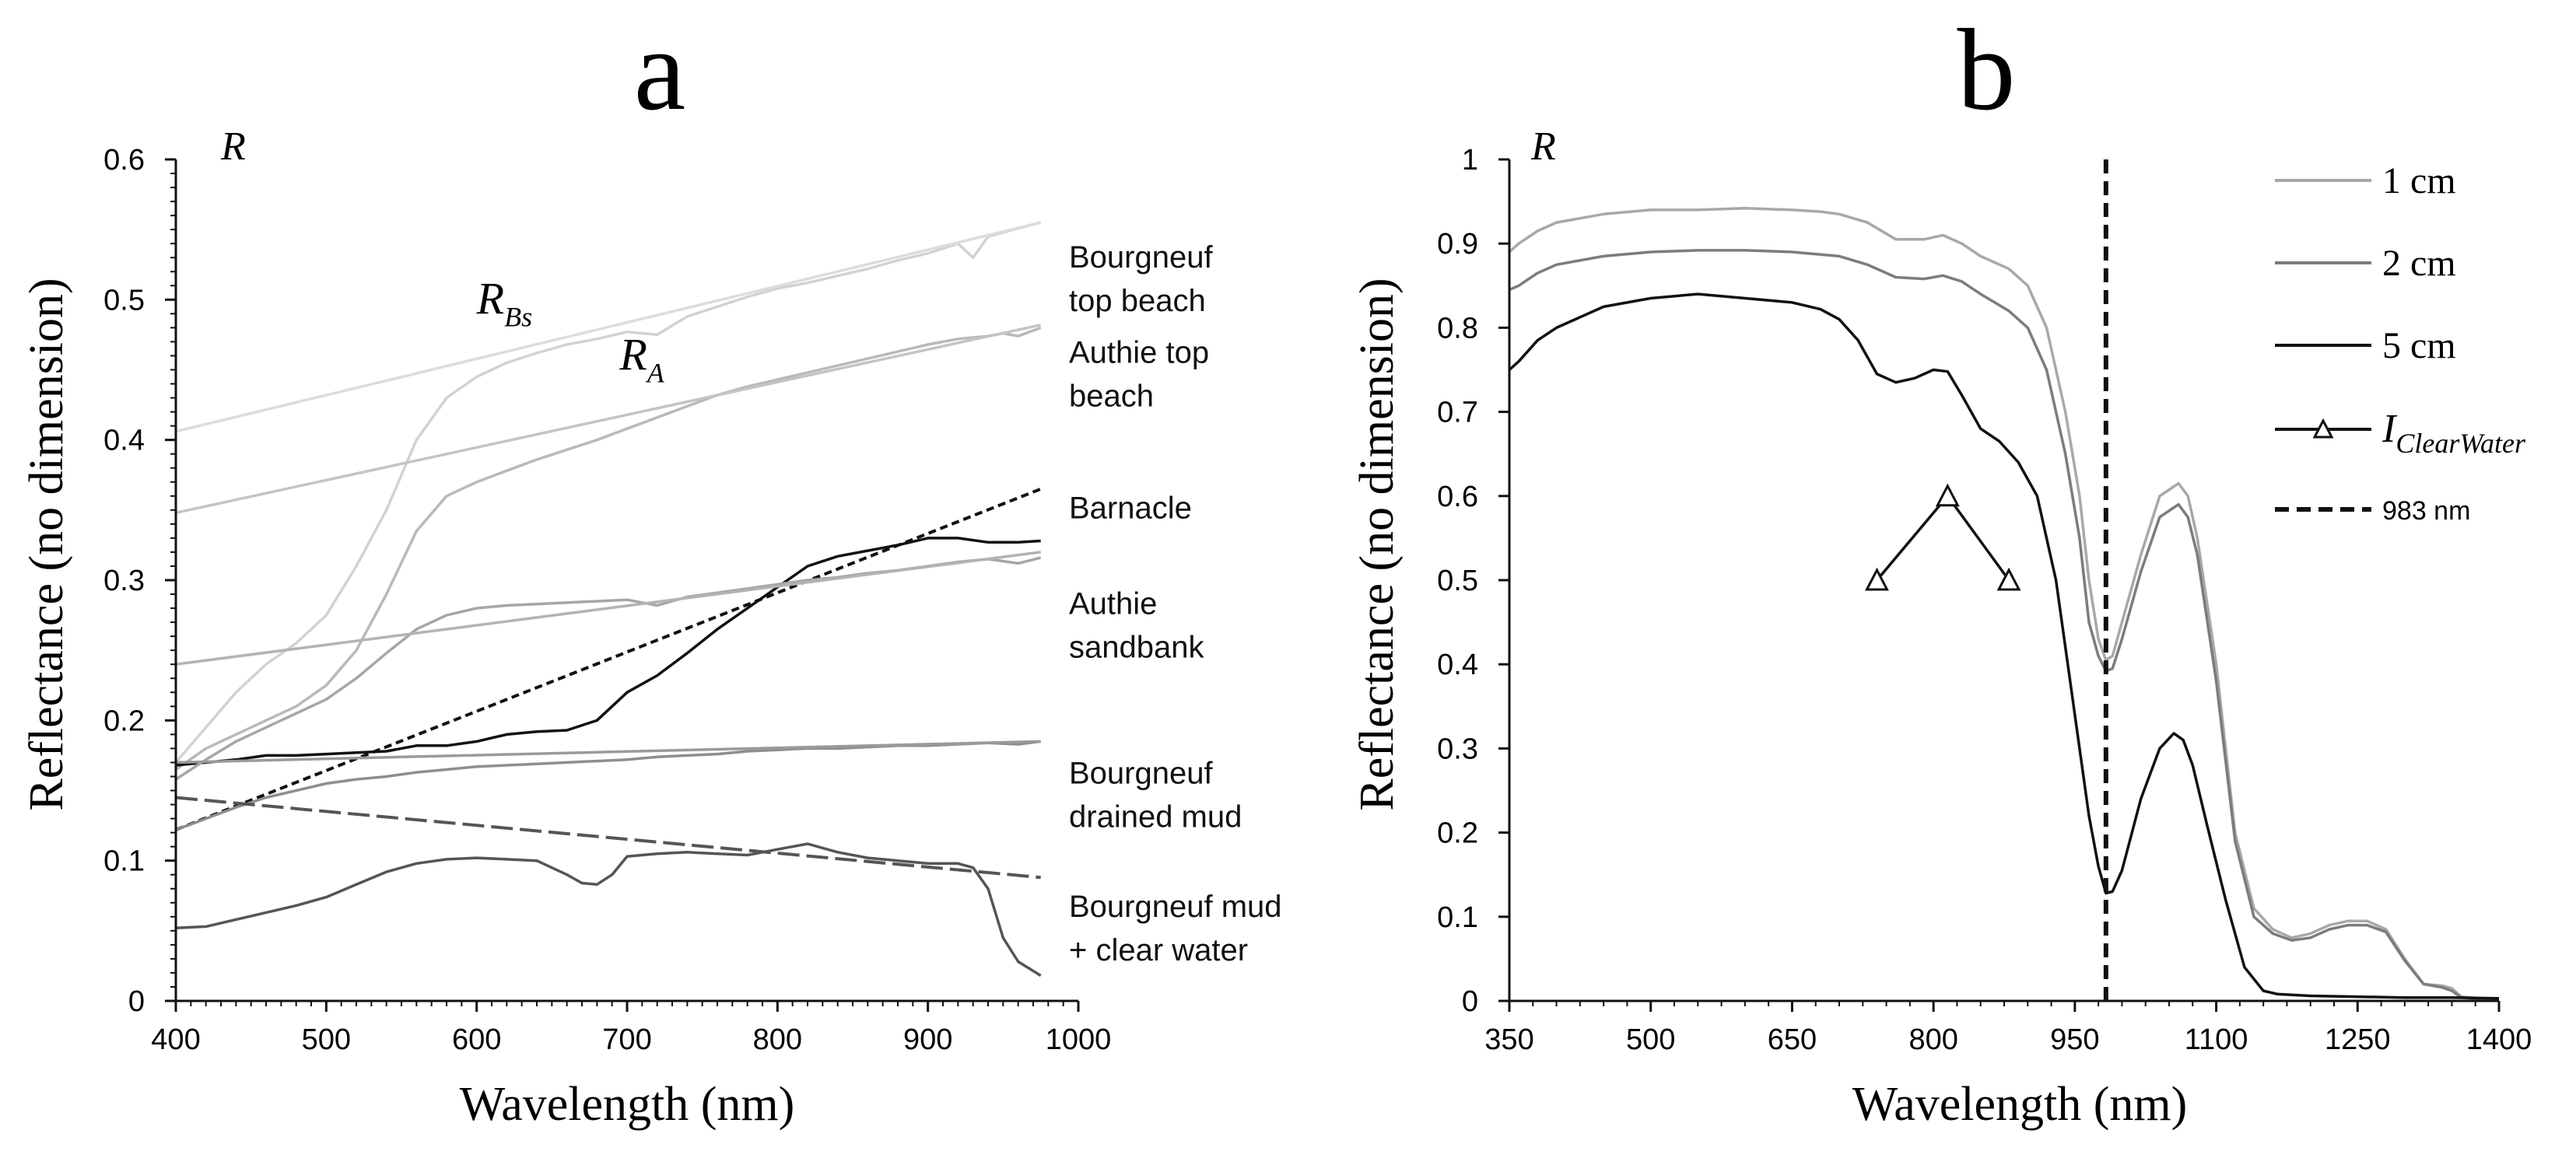 Image resolution: width=2576 pixels, height=1165 pixels. I want to click on legend-label: 5 cm, so click(2419, 345).